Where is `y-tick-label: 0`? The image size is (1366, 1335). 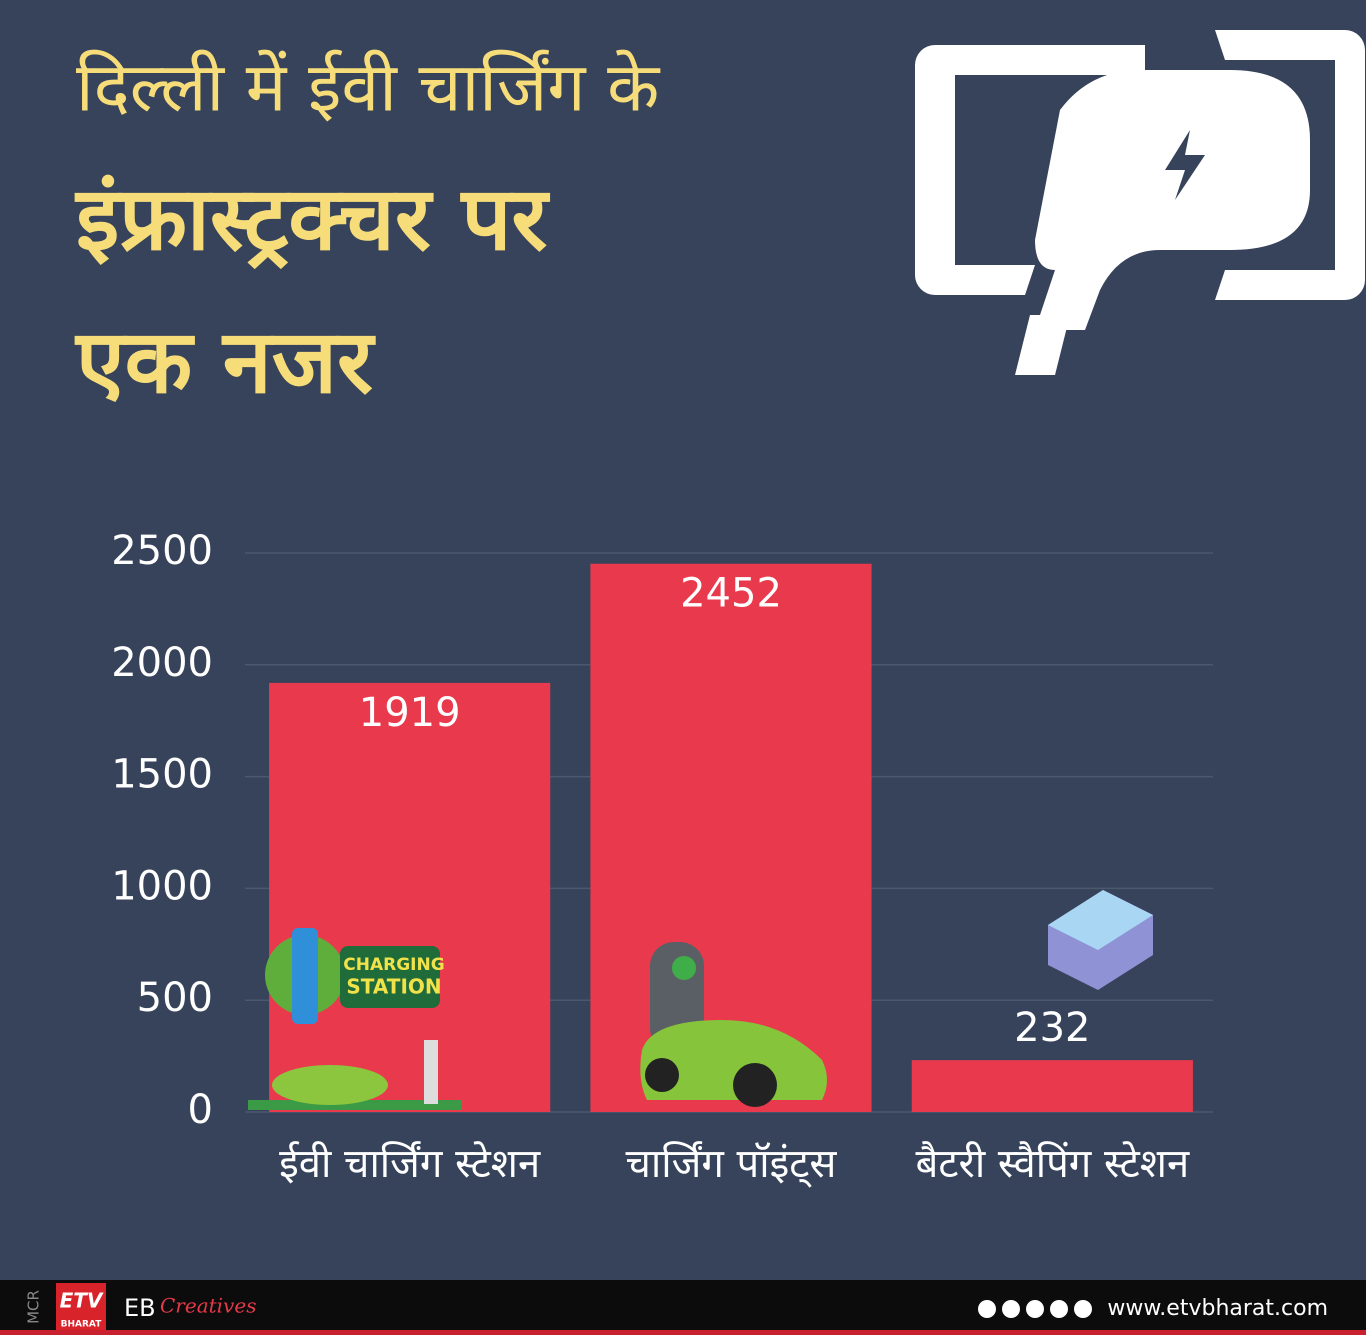 y-tick-label: 0 is located at coordinates (200, 1110).